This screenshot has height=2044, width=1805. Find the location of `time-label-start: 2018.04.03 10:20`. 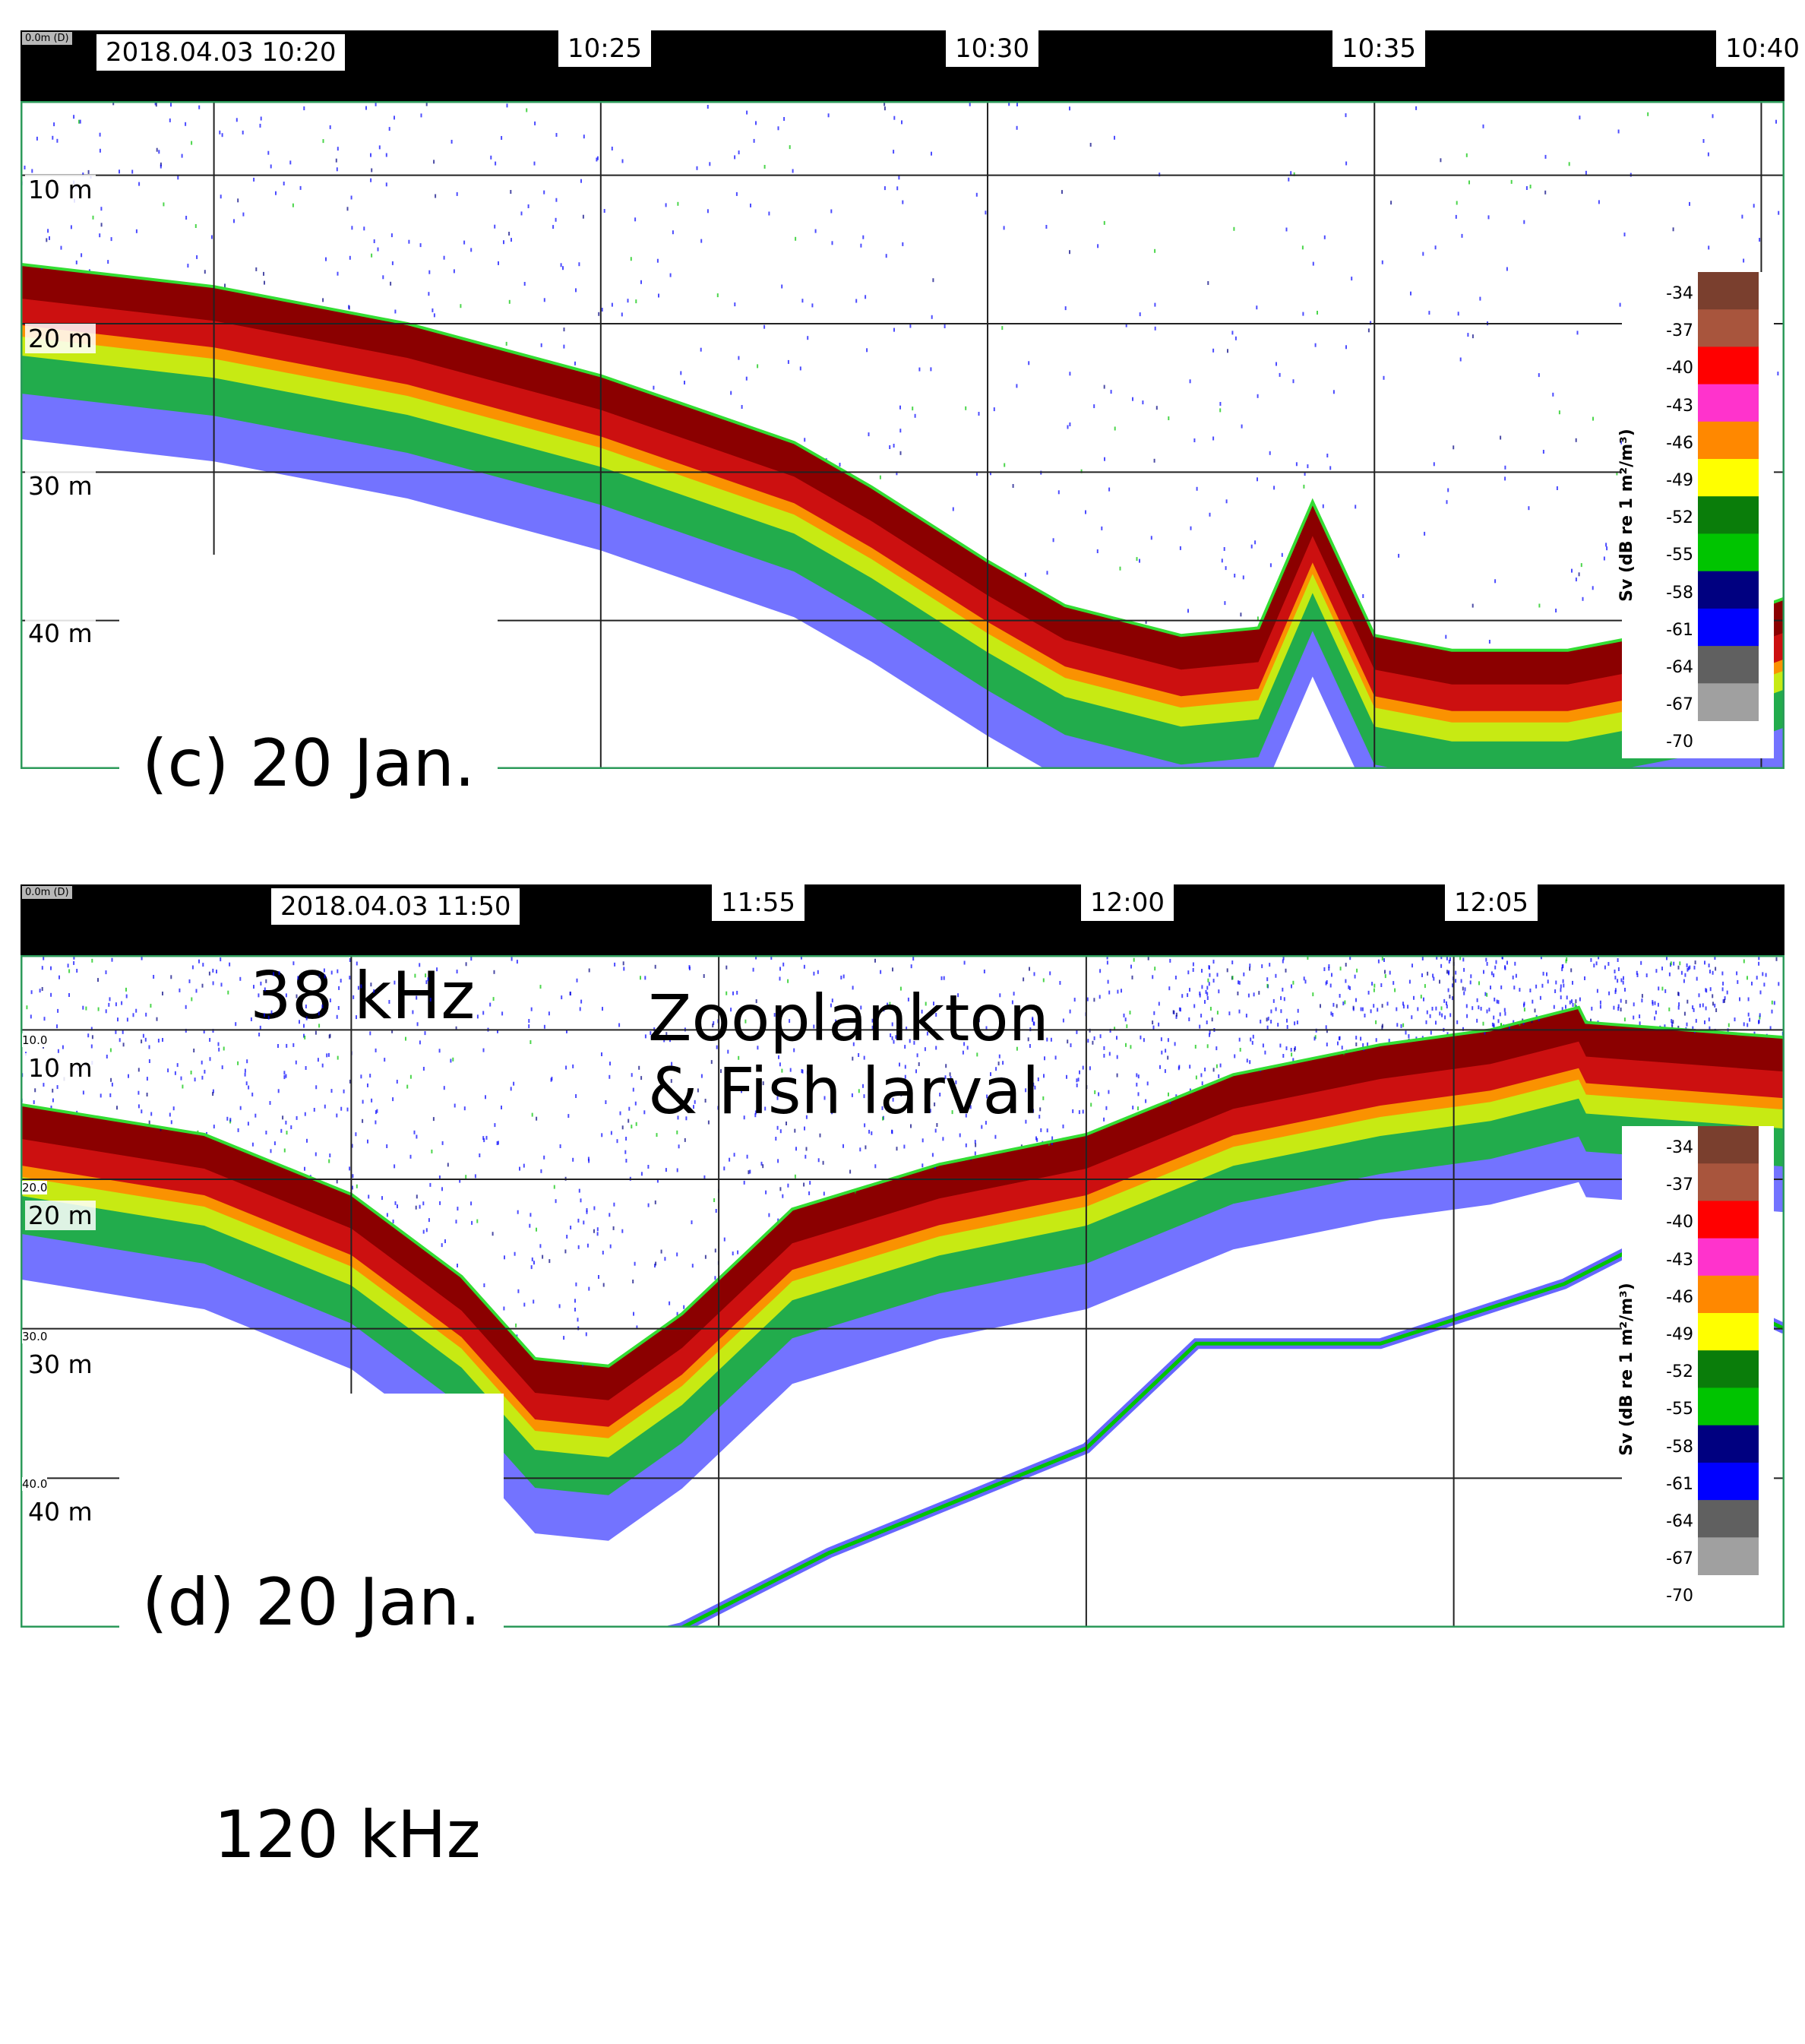

time-label-start: 2018.04.03 10:20 is located at coordinates (221, 52).